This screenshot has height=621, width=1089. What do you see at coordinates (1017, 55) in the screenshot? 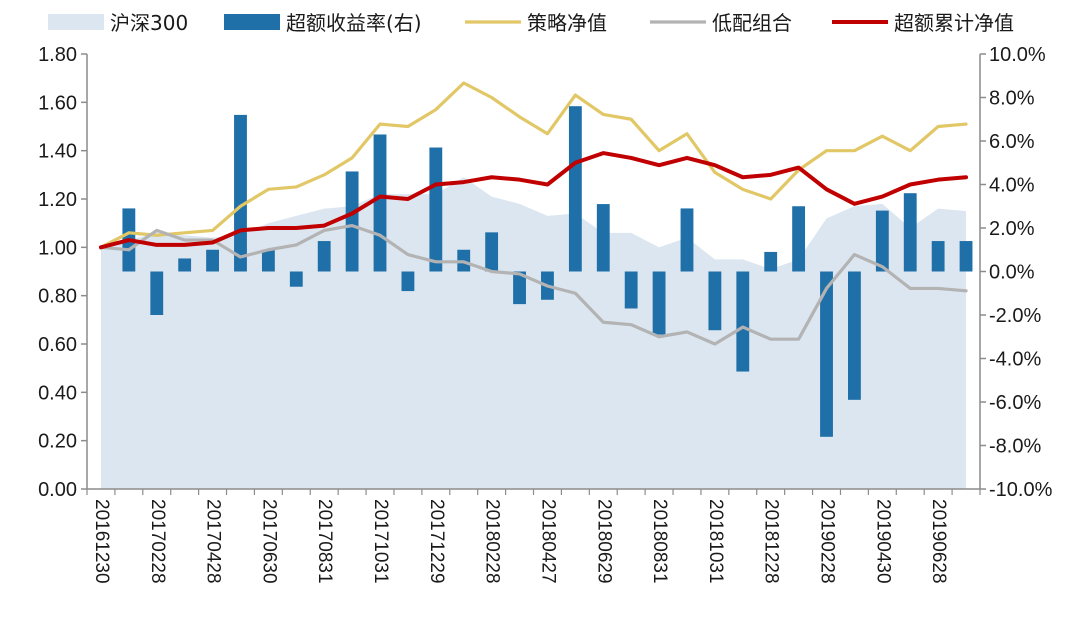
I see `right-tick-label: 10.0%` at bounding box center [1017, 55].